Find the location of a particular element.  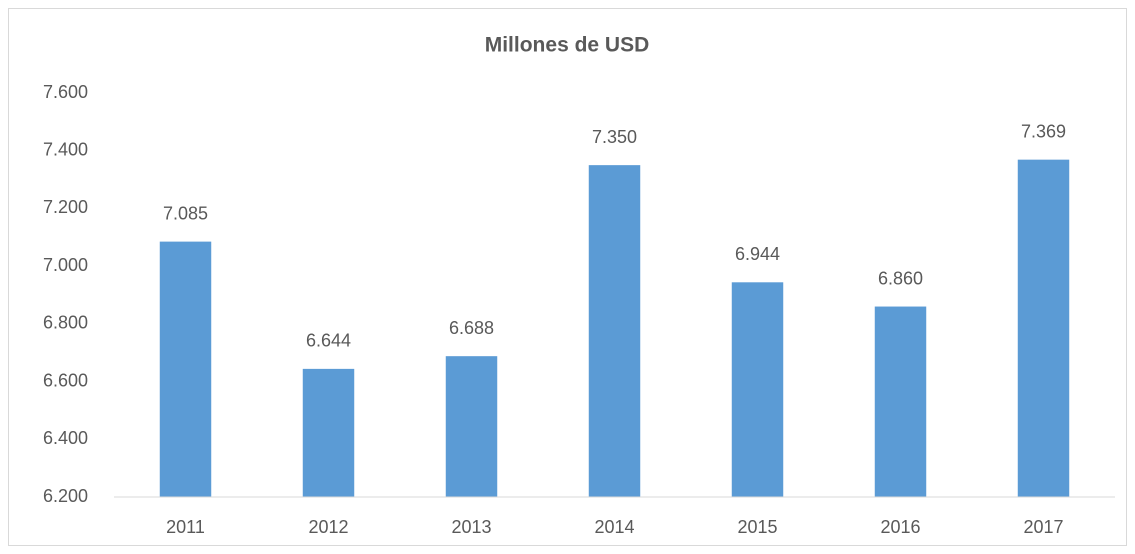

x-tick-label: 2014 is located at coordinates (614, 527).